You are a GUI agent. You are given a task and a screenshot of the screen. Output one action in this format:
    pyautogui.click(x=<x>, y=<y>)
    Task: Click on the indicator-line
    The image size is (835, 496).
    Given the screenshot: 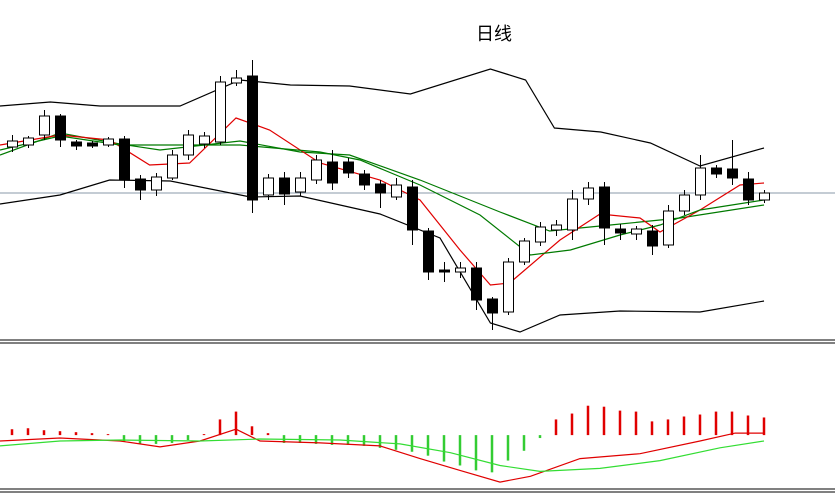 What is the action you would take?
    pyautogui.click(x=382, y=455)
    